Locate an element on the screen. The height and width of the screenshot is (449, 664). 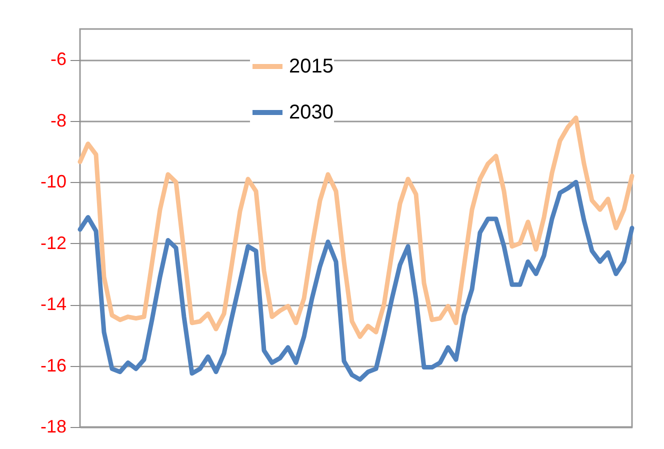
y-tick-label: -12 is located at coordinates (53, 242).